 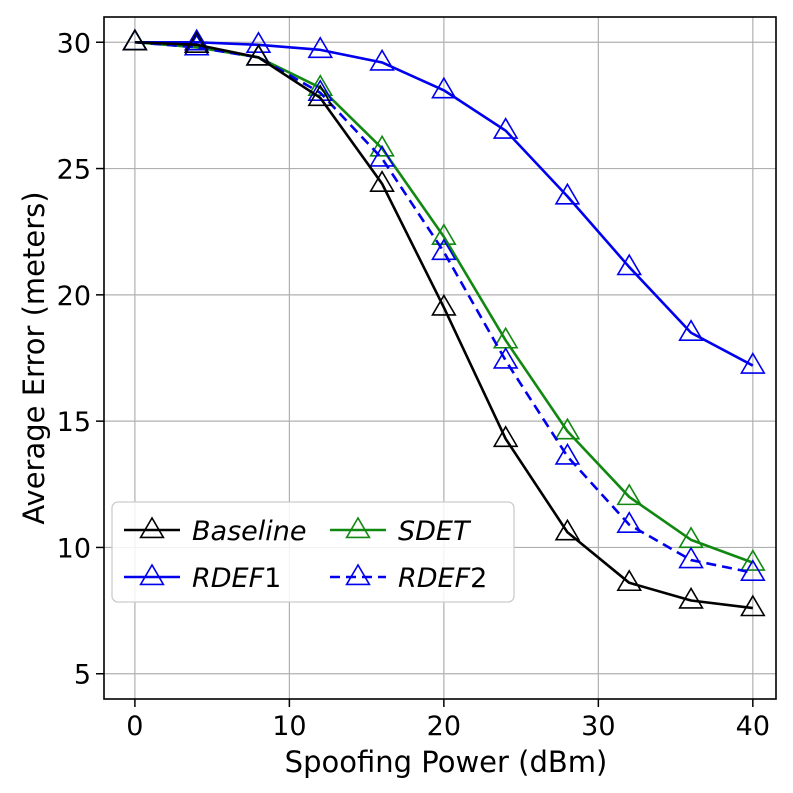 I want to click on y-tick-label: 25, so click(x=74, y=170).